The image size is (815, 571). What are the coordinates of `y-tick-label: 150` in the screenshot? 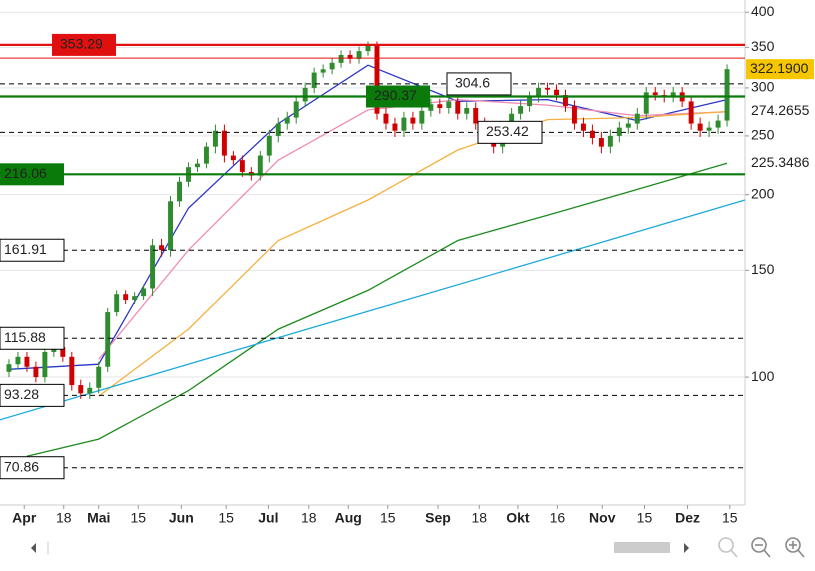 It's located at (763, 269).